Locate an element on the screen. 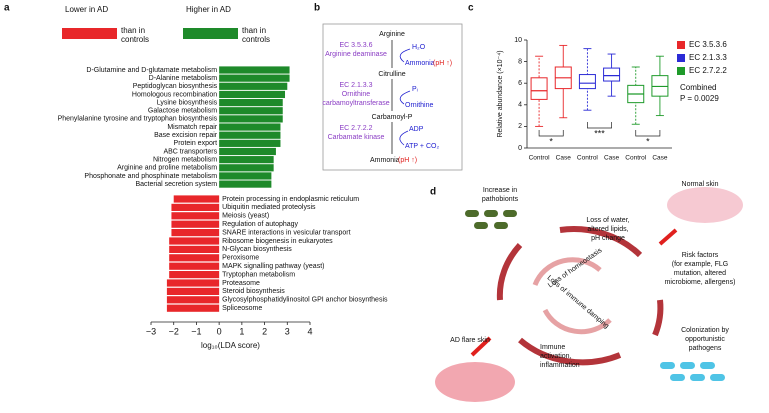 Image resolution: width=769 pixels, height=413 pixels. category-label: Protein export is located at coordinates (196, 143).